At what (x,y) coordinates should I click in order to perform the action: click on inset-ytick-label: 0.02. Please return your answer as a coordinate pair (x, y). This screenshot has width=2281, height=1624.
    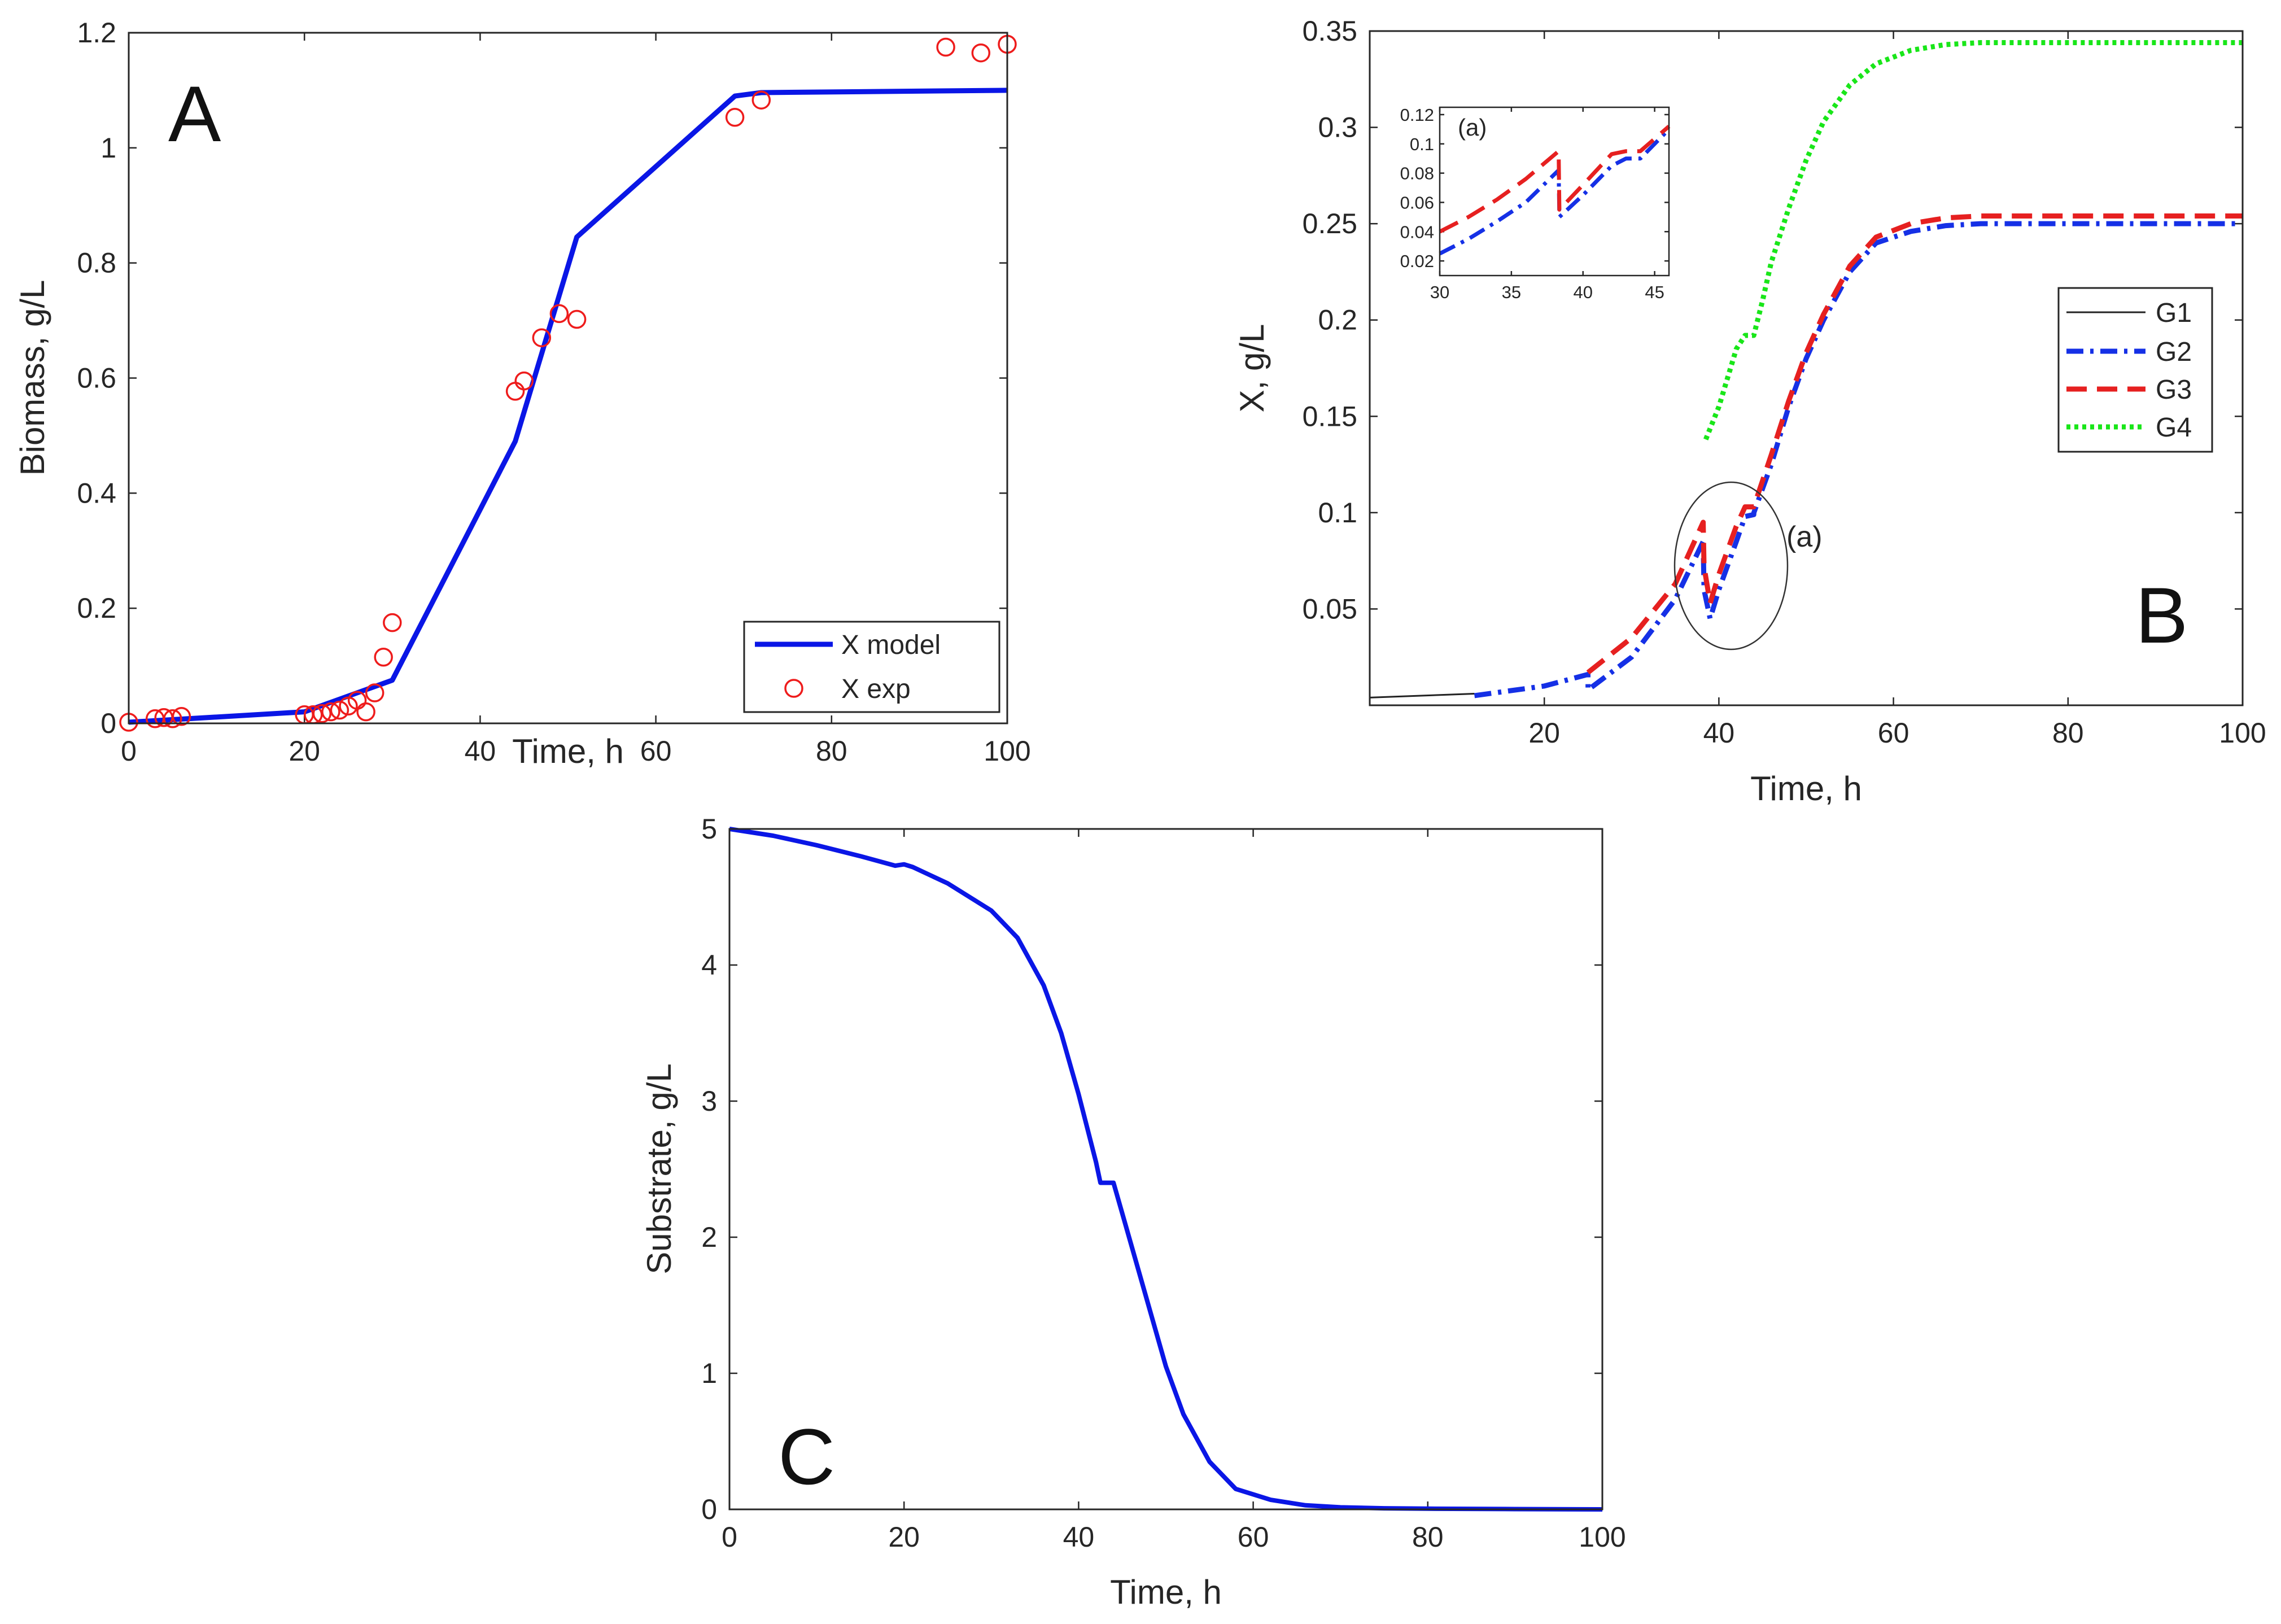
    Looking at the image, I should click on (1417, 261).